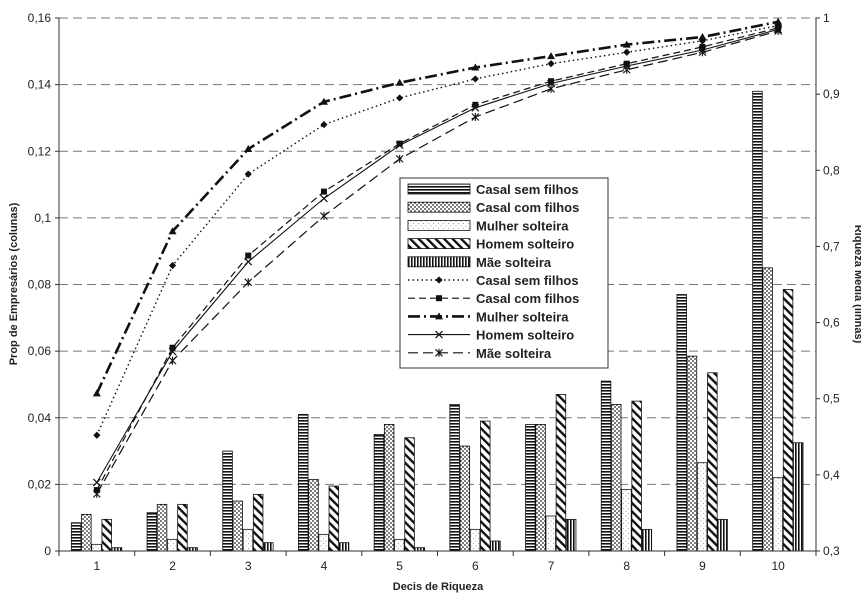 The image size is (861, 596). Describe the element at coordinates (42, 218) in the screenshot. I see `y-tick-label: 0,1` at that location.